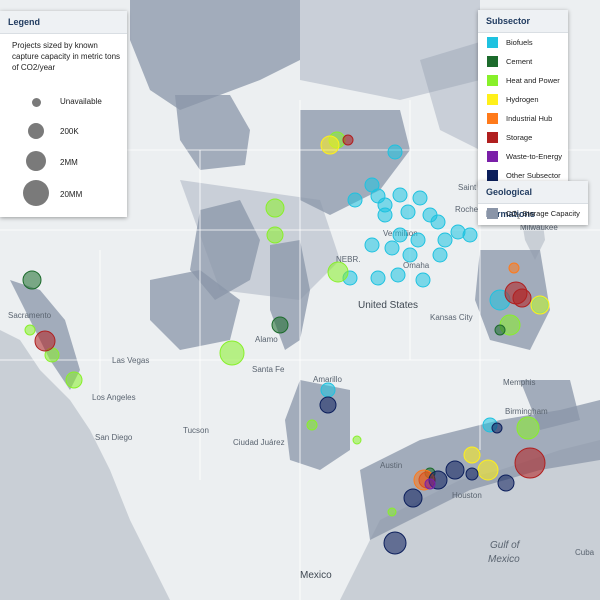 The height and width of the screenshot is (600, 600). I want to click on size-label: Unavailable, so click(81, 101).